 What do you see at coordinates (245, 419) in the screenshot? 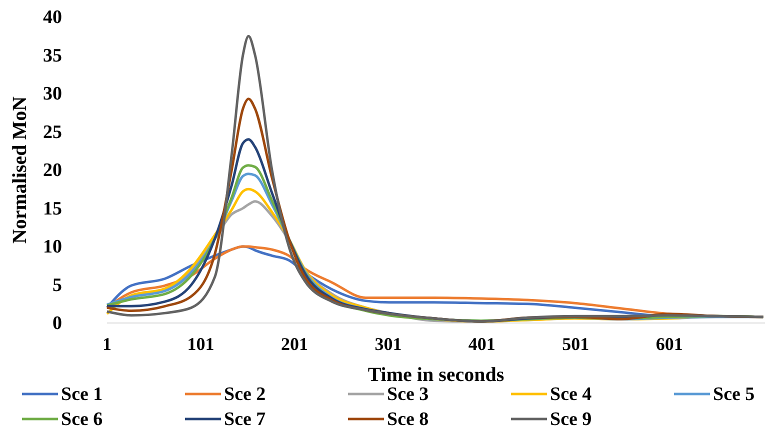
I see `legend-label: Sce 7` at bounding box center [245, 419].